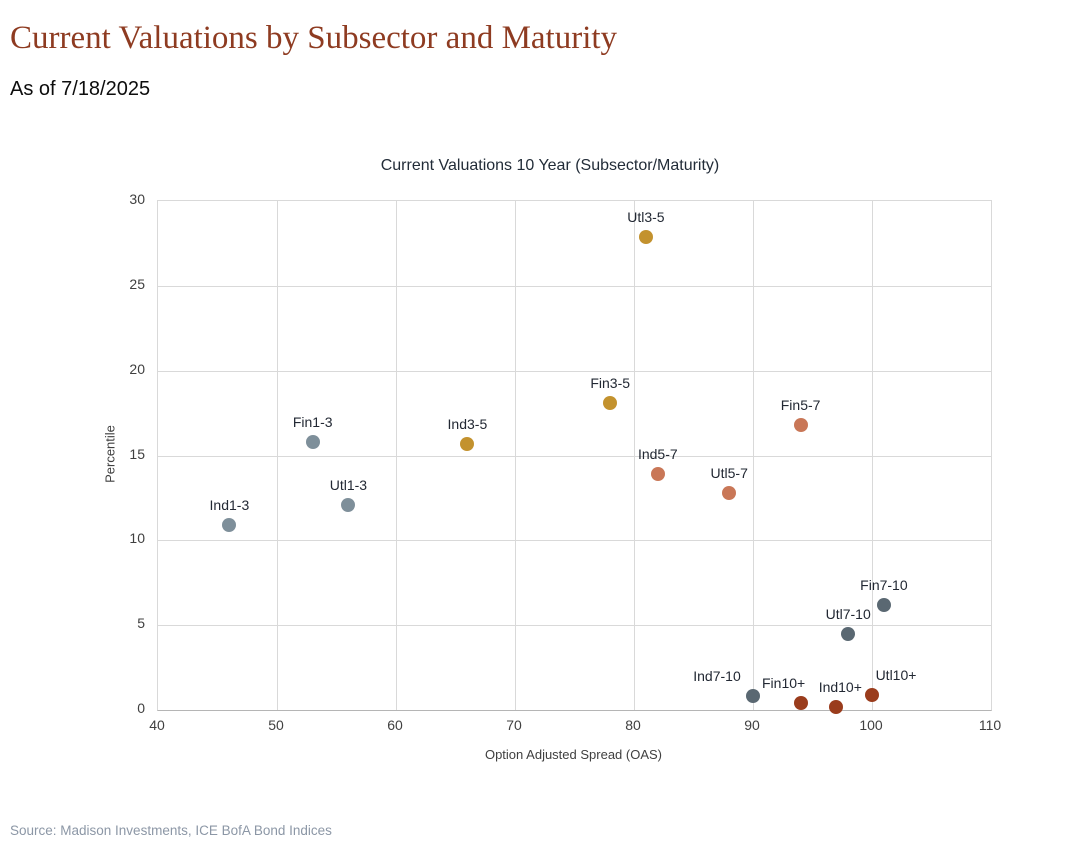 This screenshot has height=848, width=1092. What do you see at coordinates (157, 725) in the screenshot?
I see `x-tick-label: 40` at bounding box center [157, 725].